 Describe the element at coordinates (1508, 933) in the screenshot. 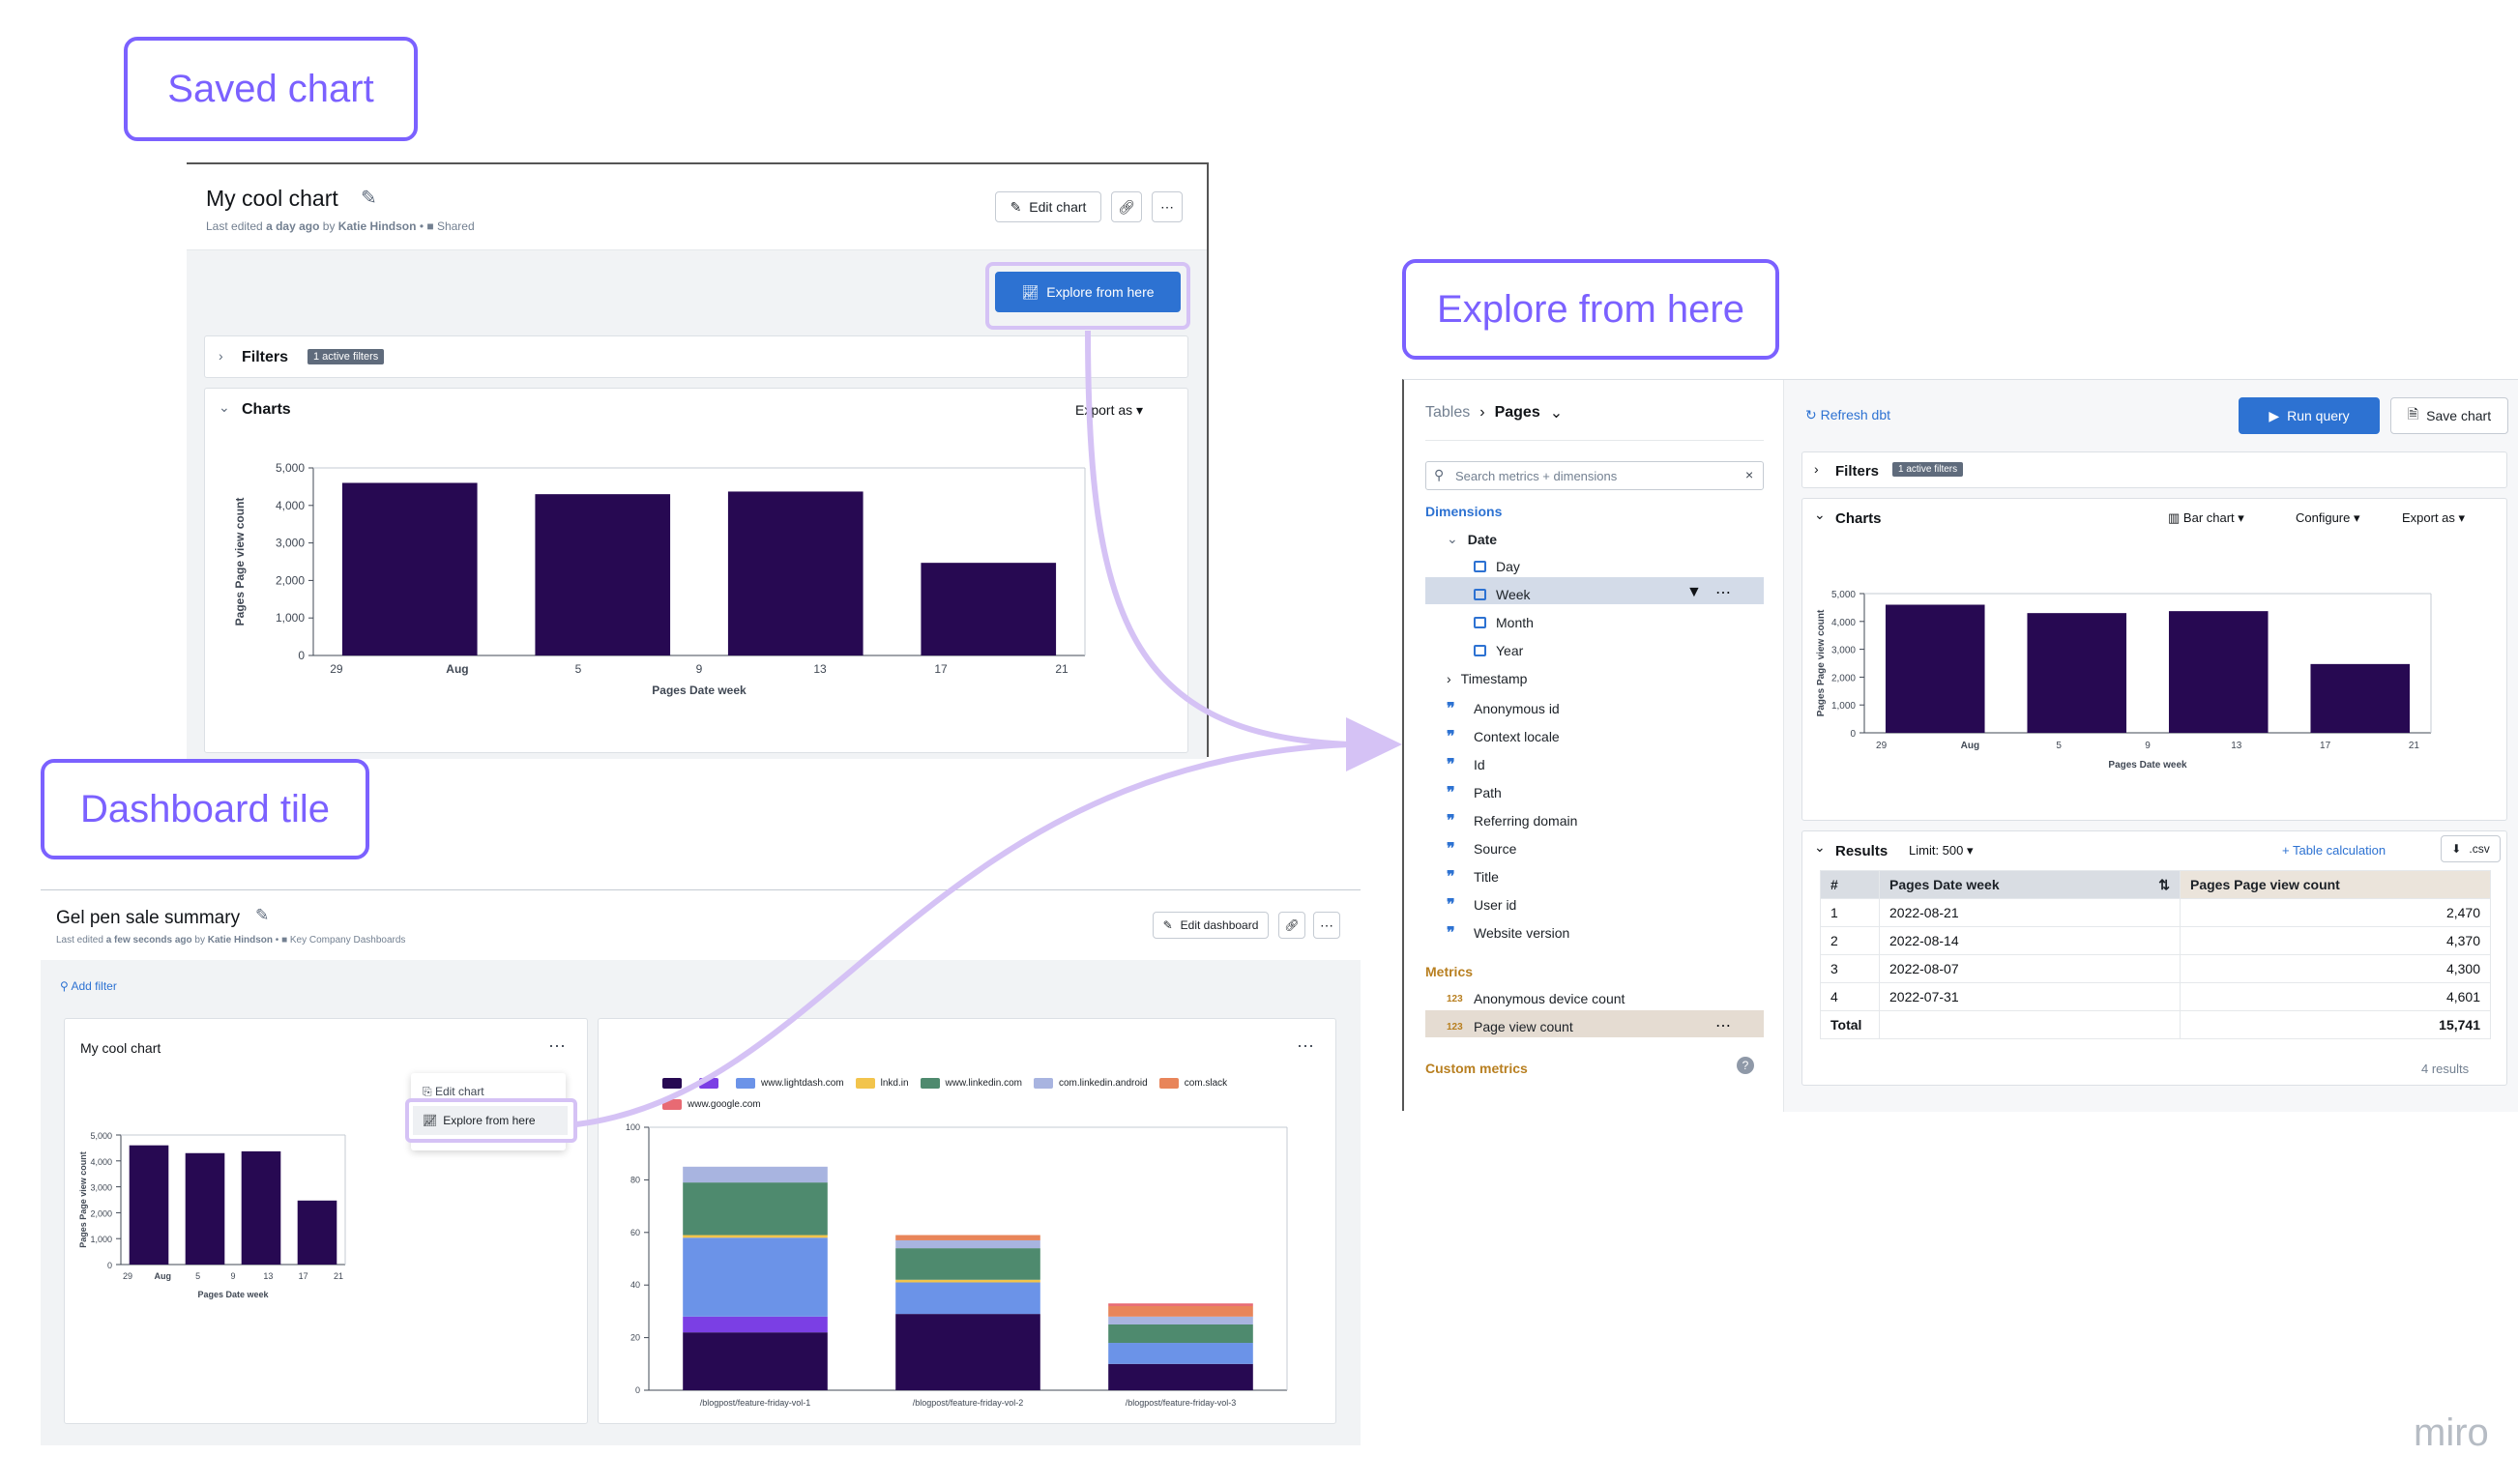

I see `tree-item-dimension: ❞ Website version` at that location.